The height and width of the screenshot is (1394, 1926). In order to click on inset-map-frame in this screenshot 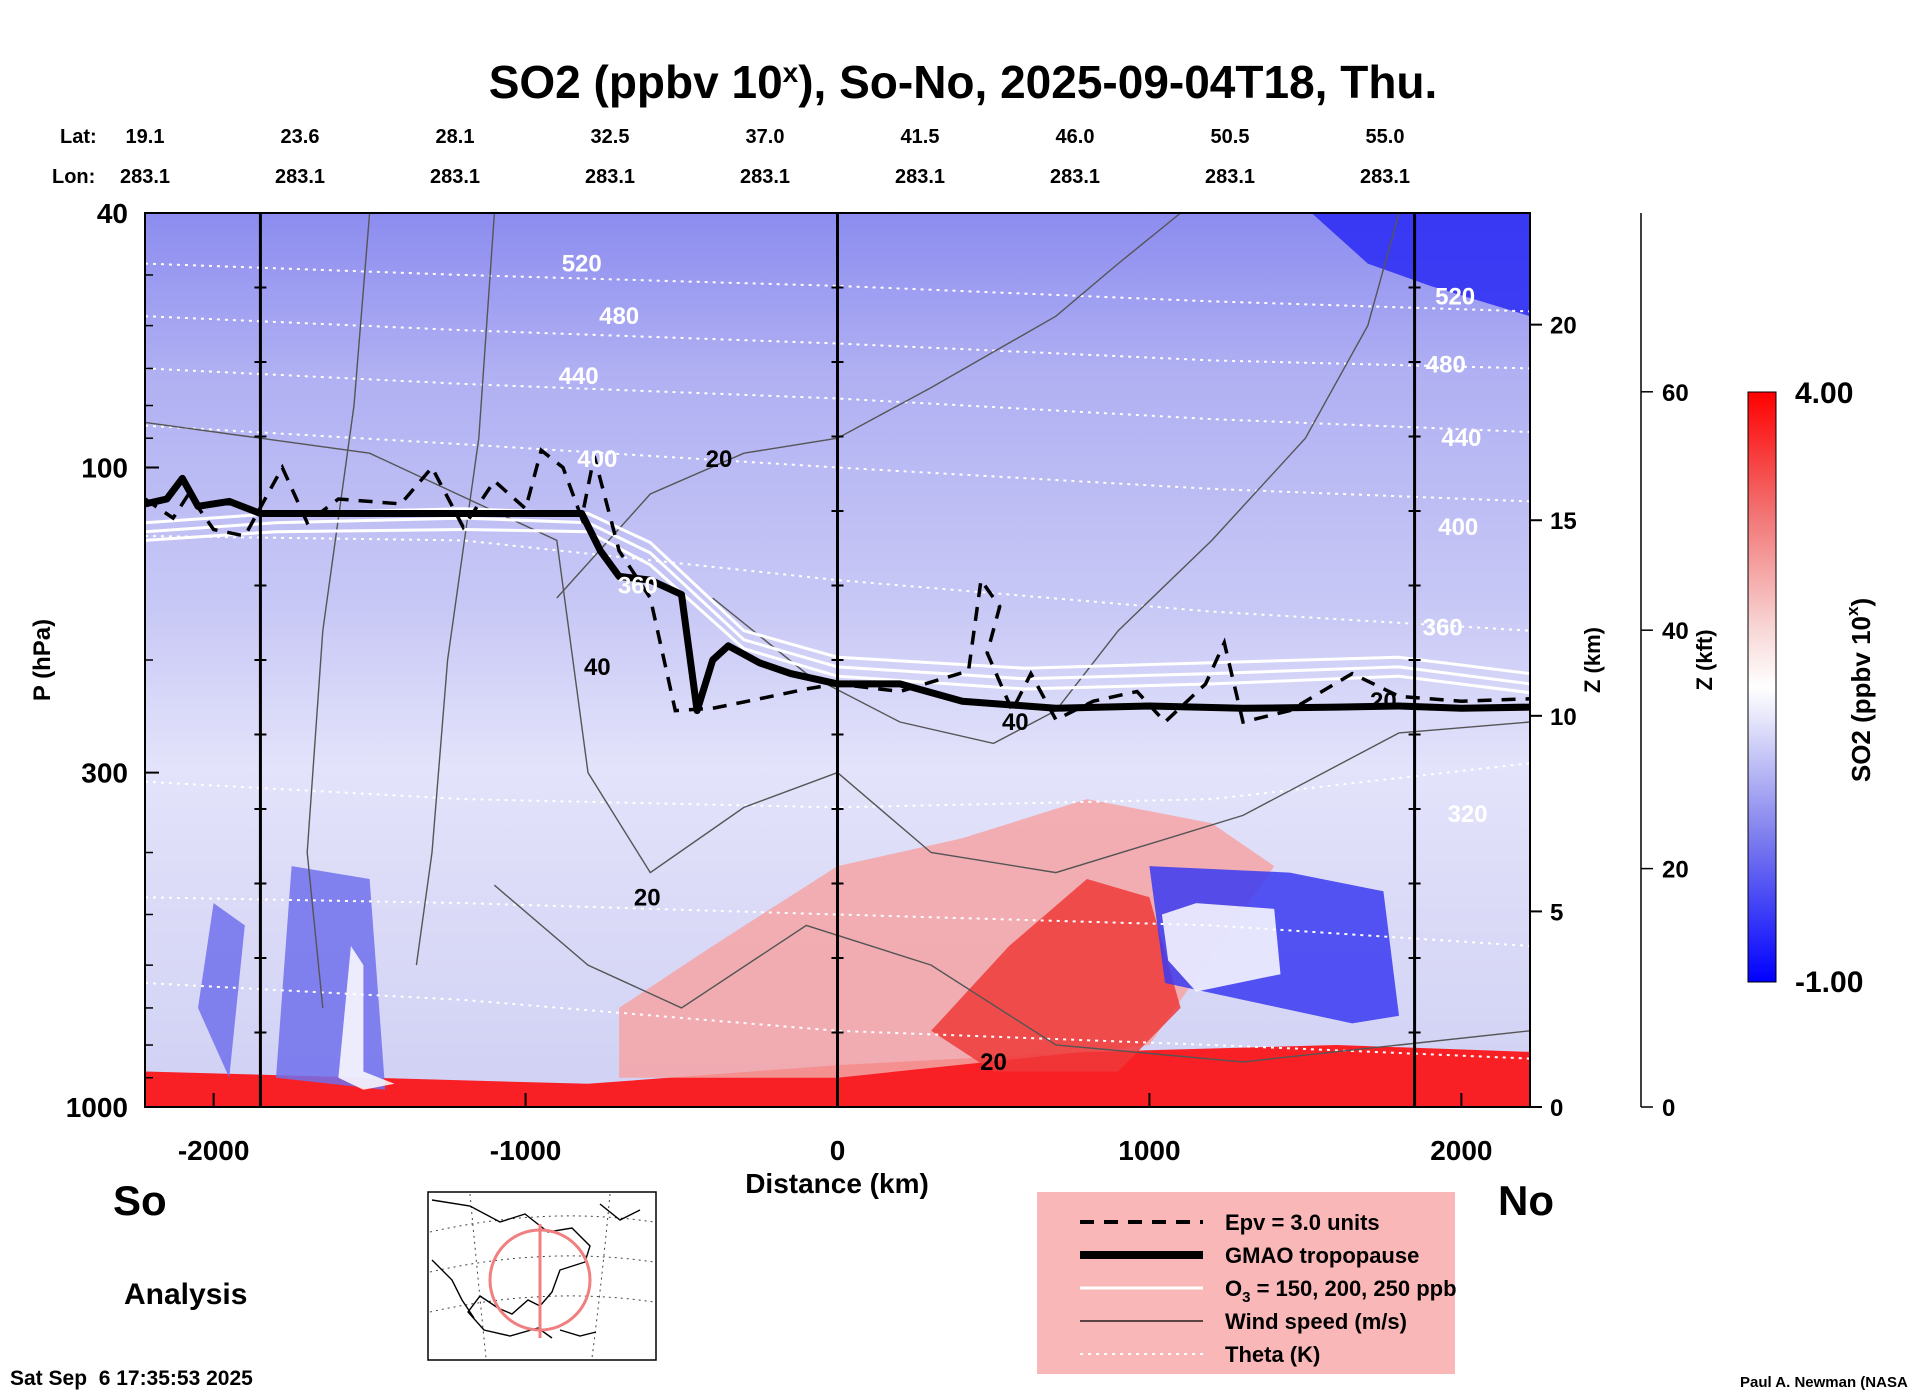, I will do `click(542, 1276)`.